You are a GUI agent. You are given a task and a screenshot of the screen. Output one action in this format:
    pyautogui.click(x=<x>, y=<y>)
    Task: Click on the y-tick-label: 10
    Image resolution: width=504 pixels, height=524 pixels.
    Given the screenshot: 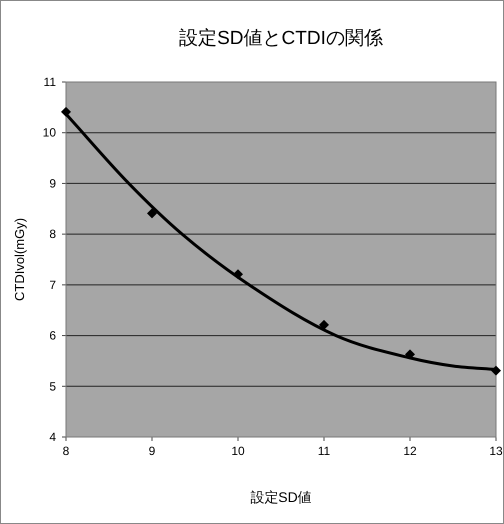 What is the action you would take?
    pyautogui.click(x=49, y=133)
    